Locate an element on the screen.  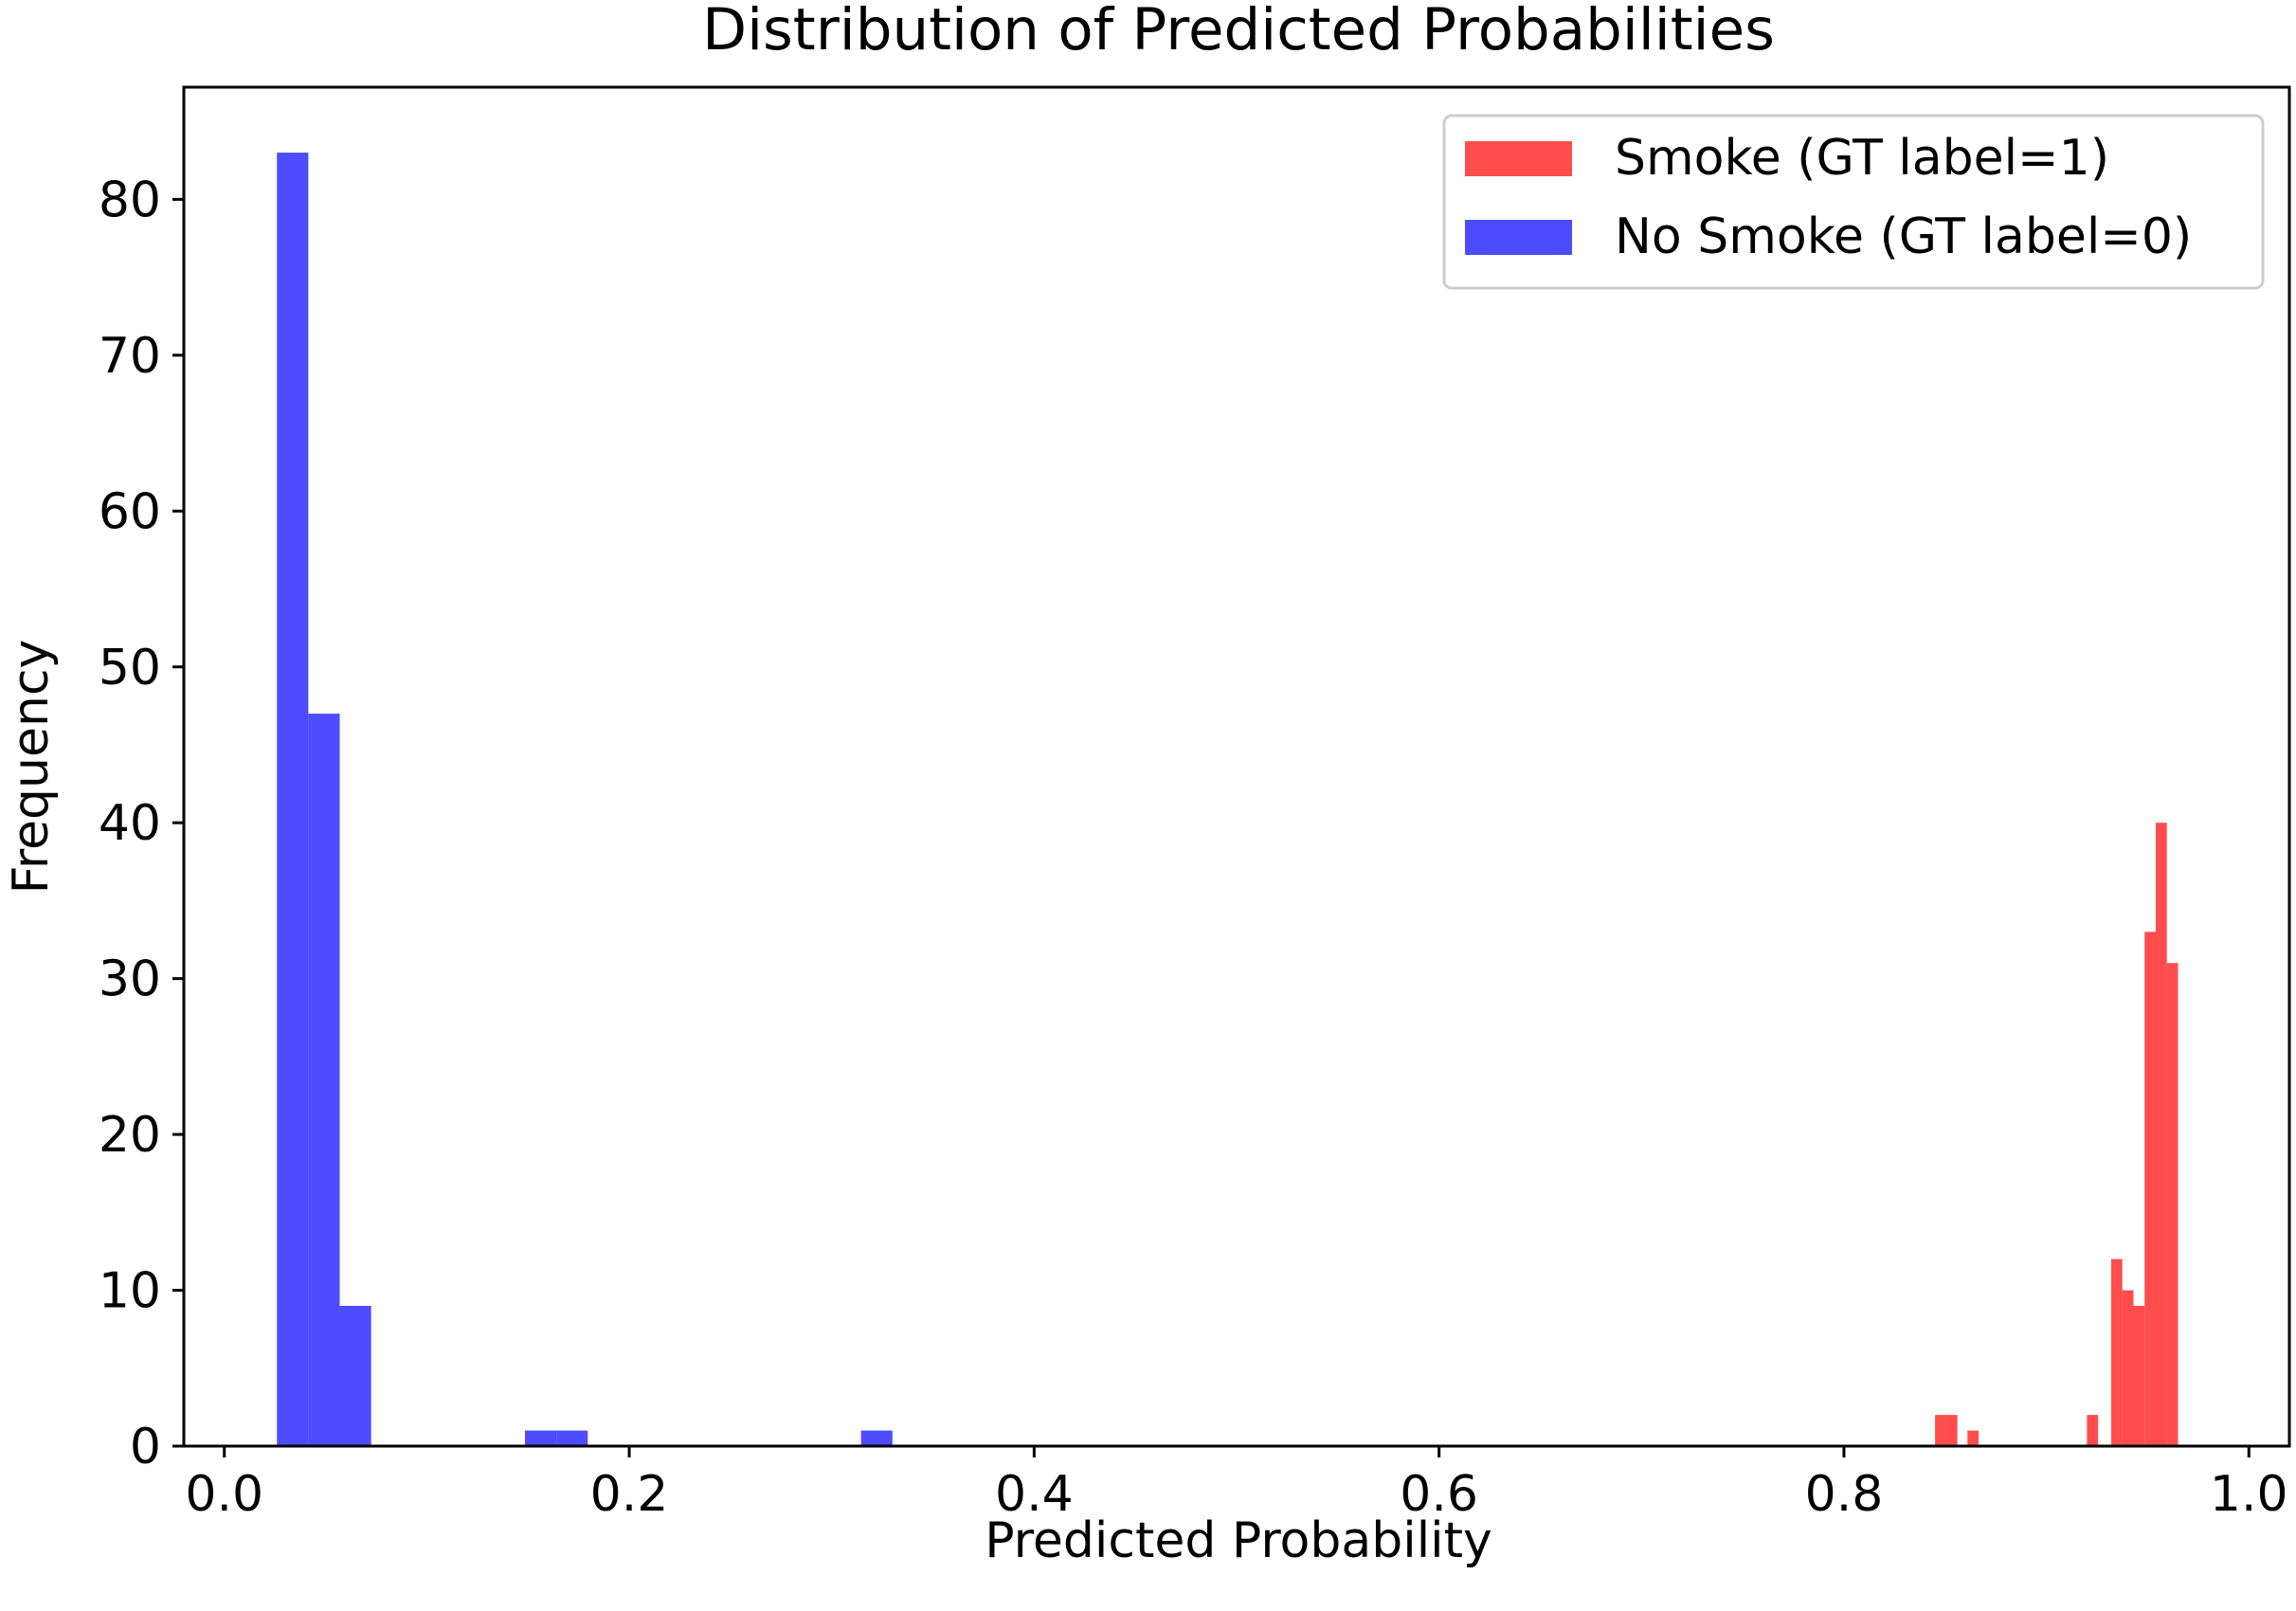
y-tick-label-5: 50 is located at coordinates (130, 668).